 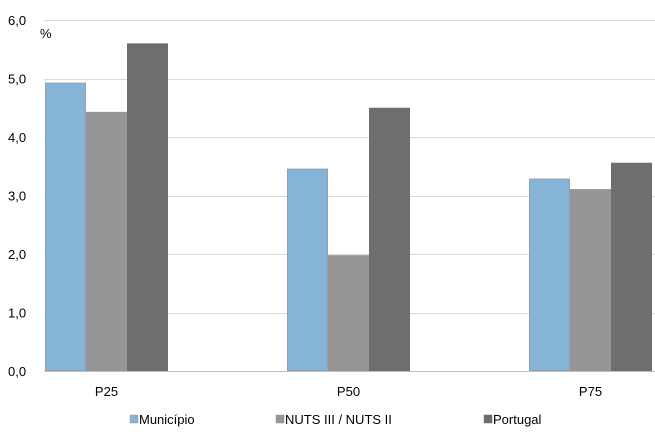 I want to click on legend-item: Portugal, so click(x=512, y=419).